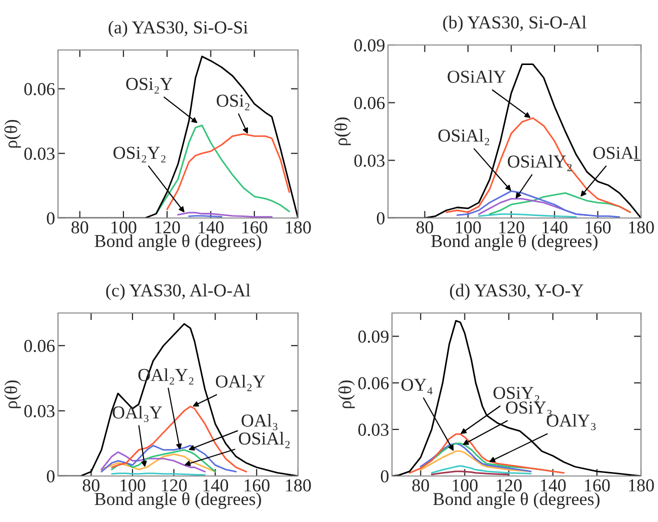  Describe the element at coordinates (615, 152) in the screenshot. I see `annotation: OSiAl` at that location.